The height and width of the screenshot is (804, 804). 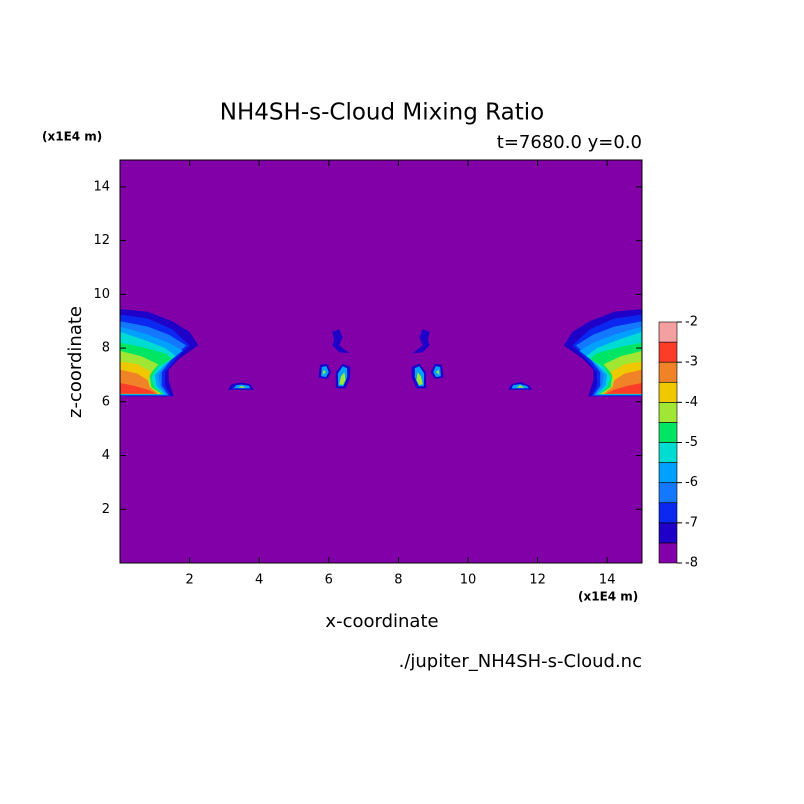 I want to click on y-tick-label: 4, so click(x=106, y=455).